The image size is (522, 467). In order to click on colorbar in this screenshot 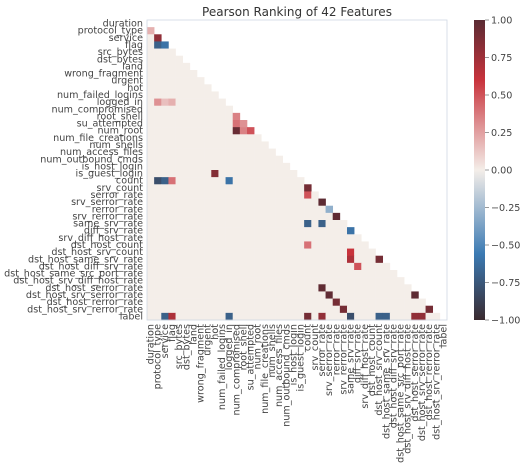, I will do `click(479, 170)`.